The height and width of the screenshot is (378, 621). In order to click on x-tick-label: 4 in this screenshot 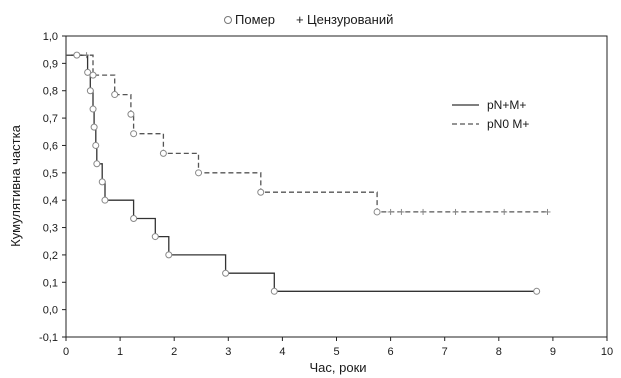, I will do `click(282, 352)`.